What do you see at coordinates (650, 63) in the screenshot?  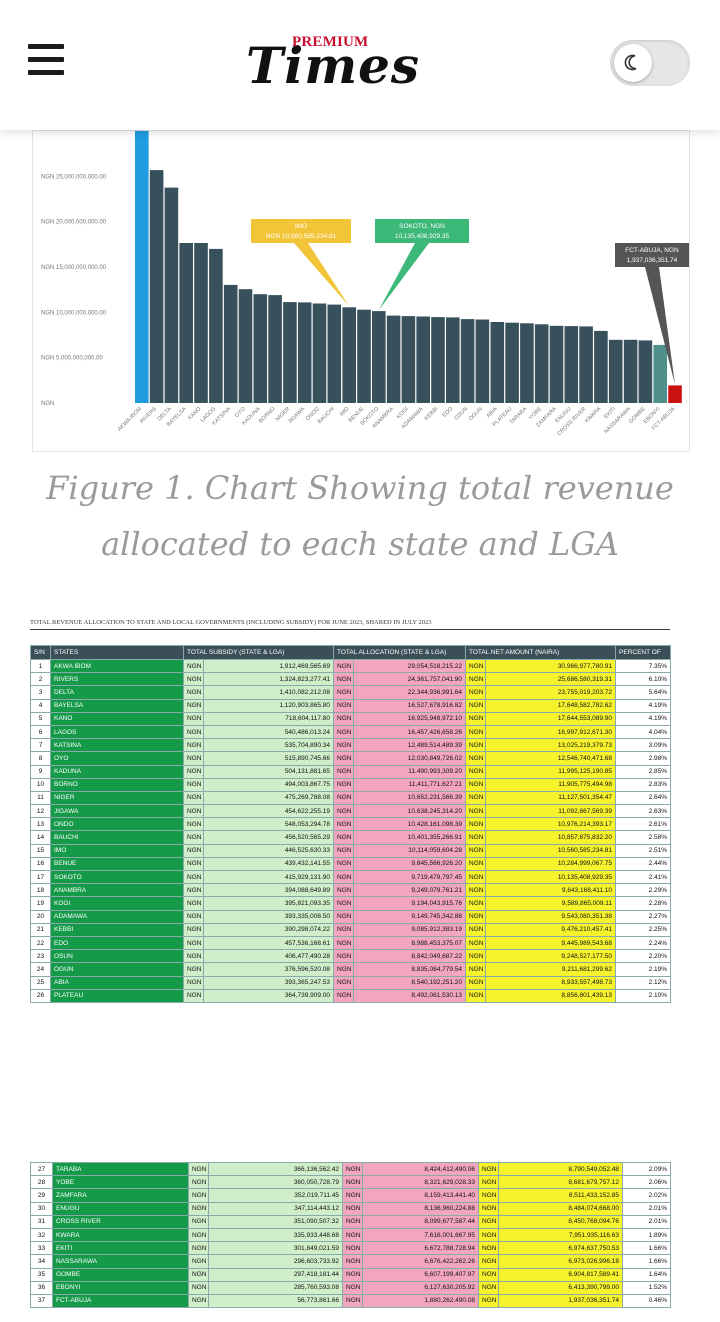 I see `dark-mode-toggle` at bounding box center [650, 63].